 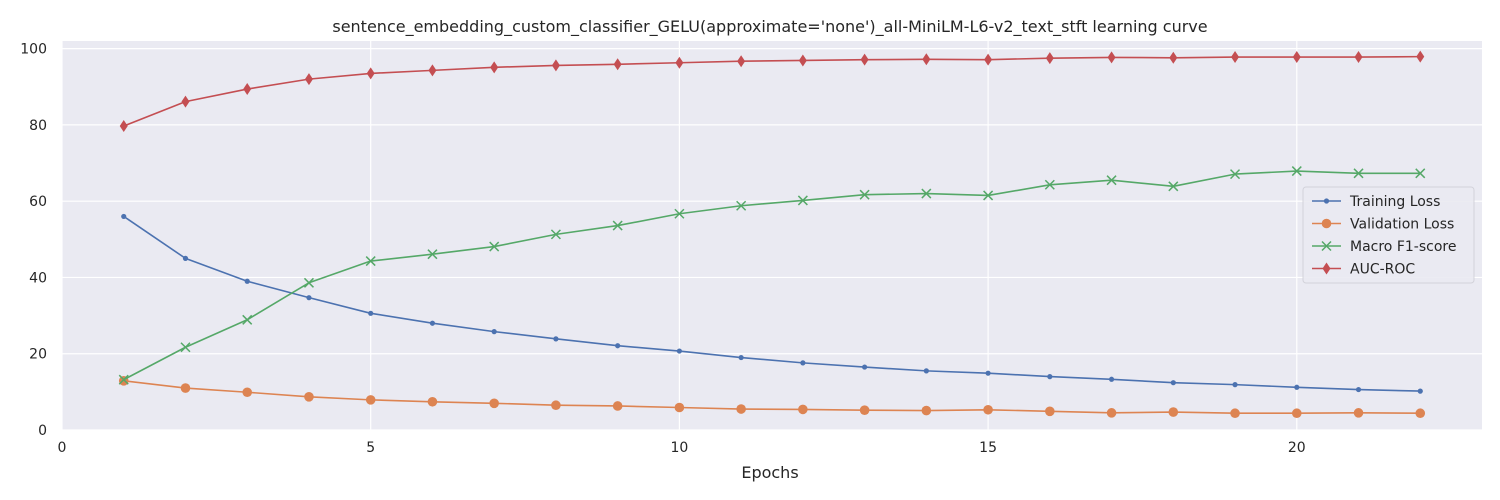 What do you see at coordinates (1297, 448) in the screenshot?
I see `x-tick-label: 20` at bounding box center [1297, 448].